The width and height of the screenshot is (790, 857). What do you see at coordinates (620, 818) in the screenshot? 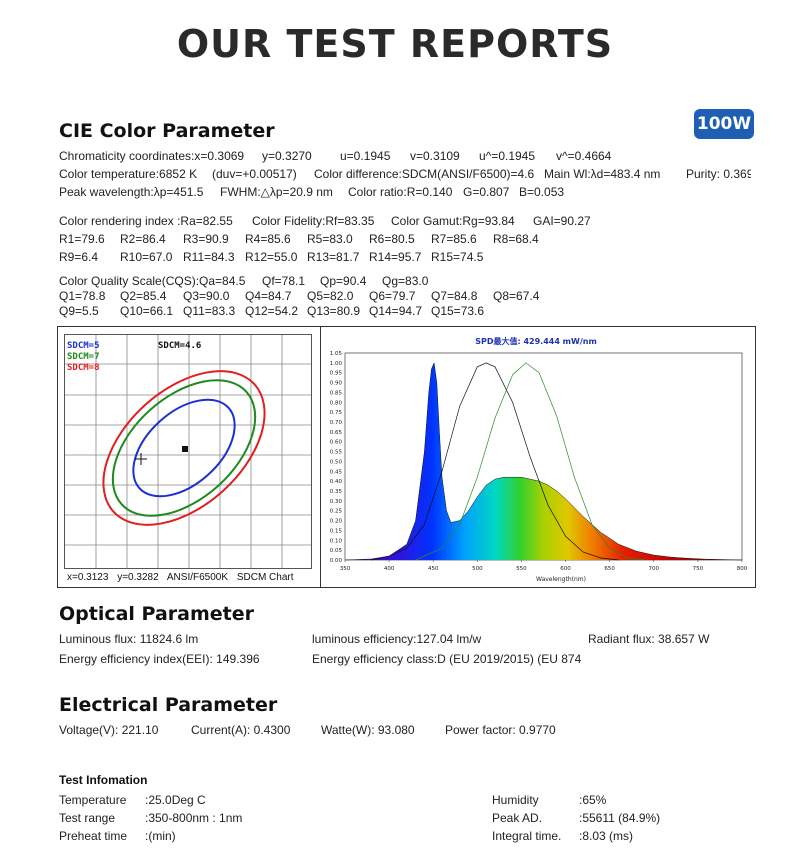
I see `peak-ad-value: :55611 (84.9%)` at bounding box center [620, 818].